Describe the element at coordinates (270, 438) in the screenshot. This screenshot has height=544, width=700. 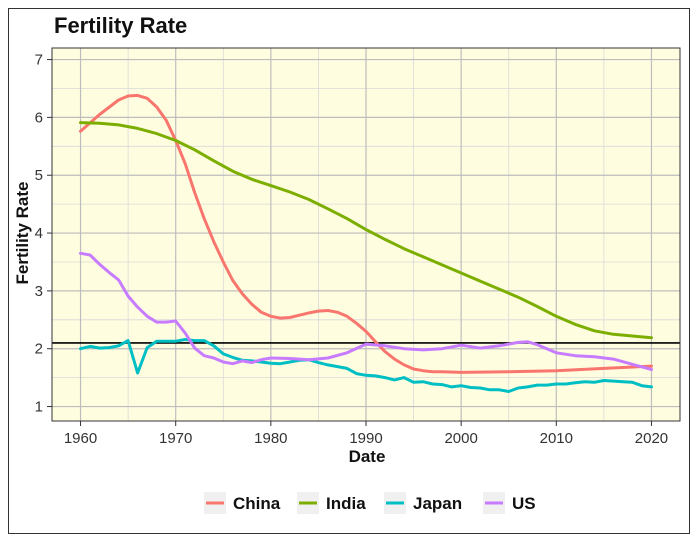
I see `x-tick-label: 1980` at that location.